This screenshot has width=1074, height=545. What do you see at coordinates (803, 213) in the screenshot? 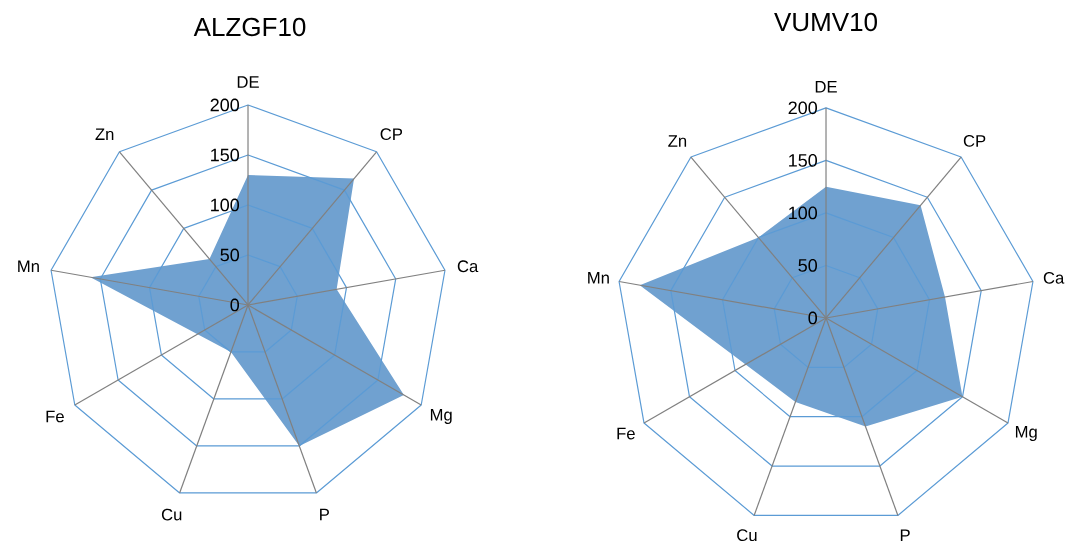
I see `y-tick-label: 100` at bounding box center [803, 213].